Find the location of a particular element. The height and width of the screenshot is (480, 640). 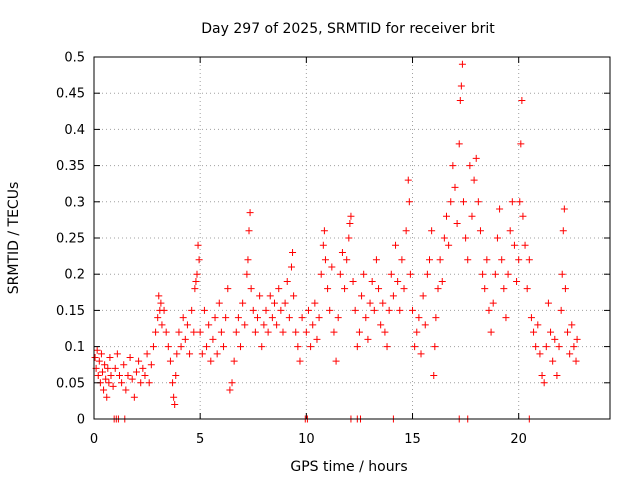

y-tick-label: 0.4 is located at coordinates (74, 130).